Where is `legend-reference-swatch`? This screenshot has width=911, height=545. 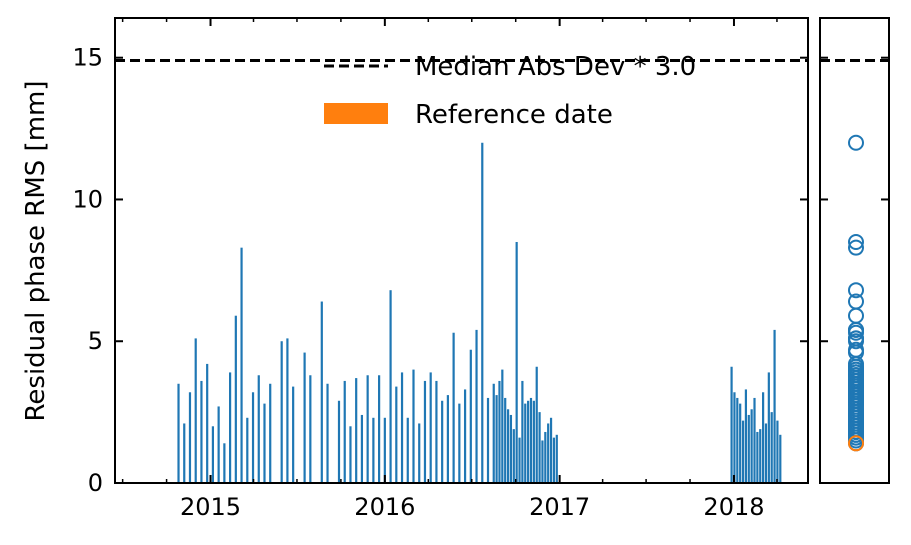
legend-reference-swatch is located at coordinates (356, 113).